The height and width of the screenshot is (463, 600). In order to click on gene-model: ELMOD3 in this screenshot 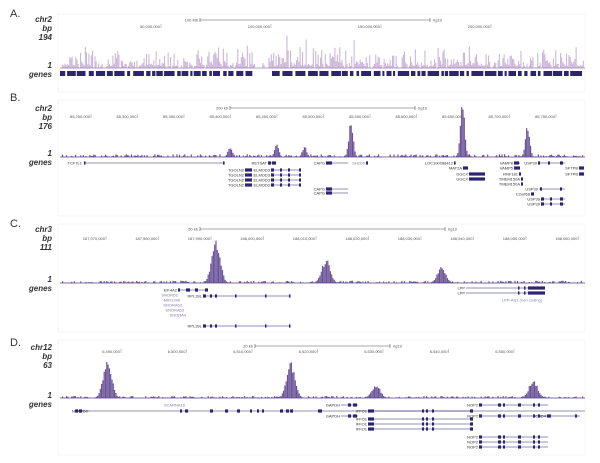, I will do `click(277, 180)`.